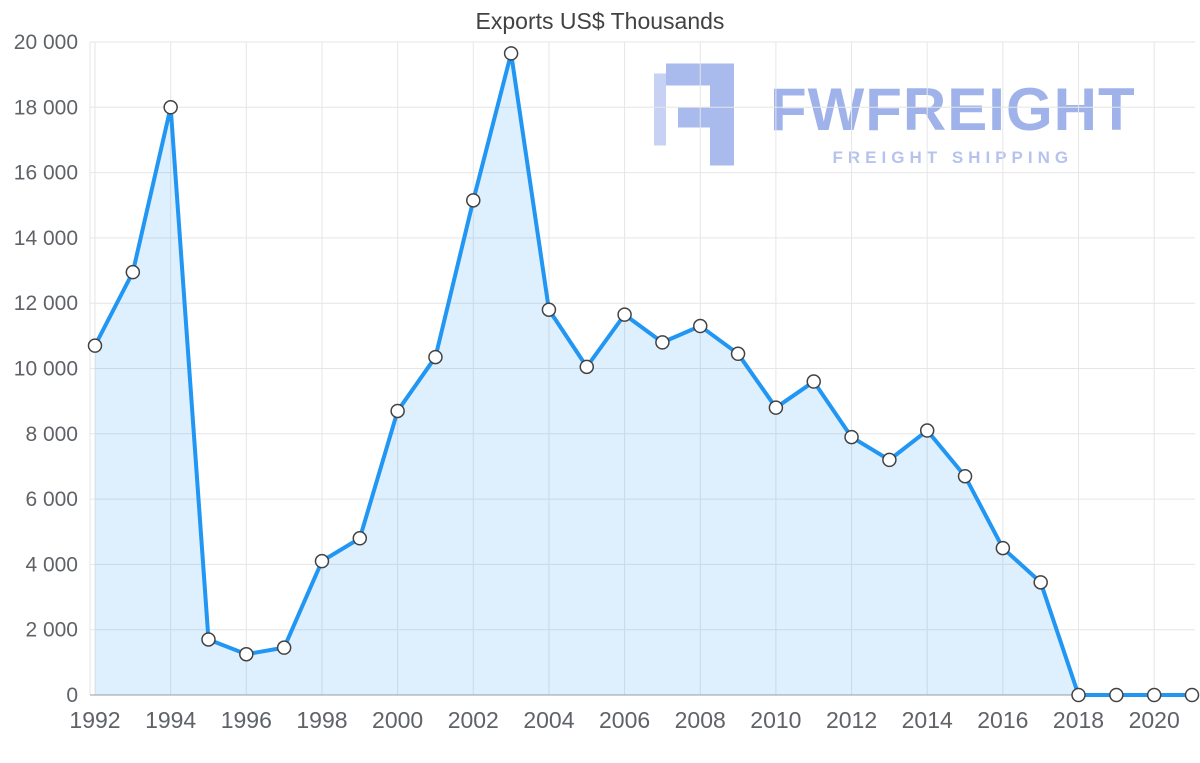  Describe the element at coordinates (953, 109) in the screenshot. I see `brand-name: FWFREIGHT` at that location.